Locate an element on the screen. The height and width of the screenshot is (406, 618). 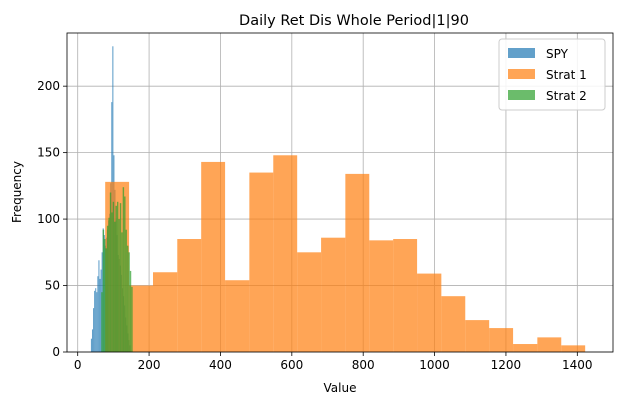
x-tick-label: 1400 is located at coordinates (577, 365).